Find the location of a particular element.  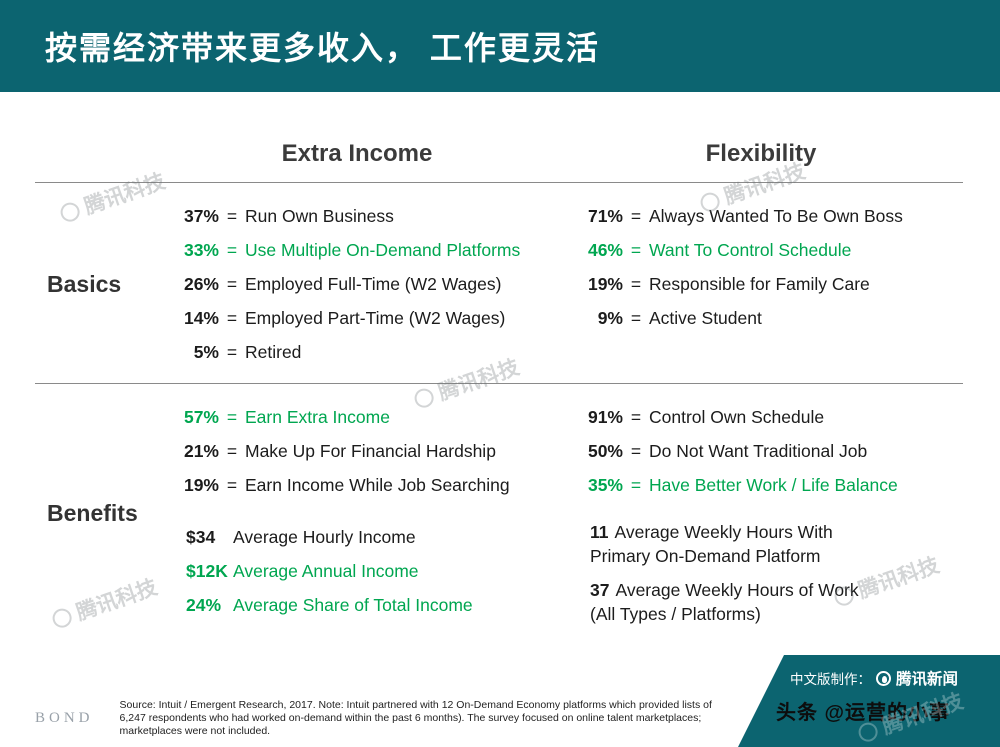

stat-line: 46% = Want To Control Schedule is located at coordinates (771, 250).